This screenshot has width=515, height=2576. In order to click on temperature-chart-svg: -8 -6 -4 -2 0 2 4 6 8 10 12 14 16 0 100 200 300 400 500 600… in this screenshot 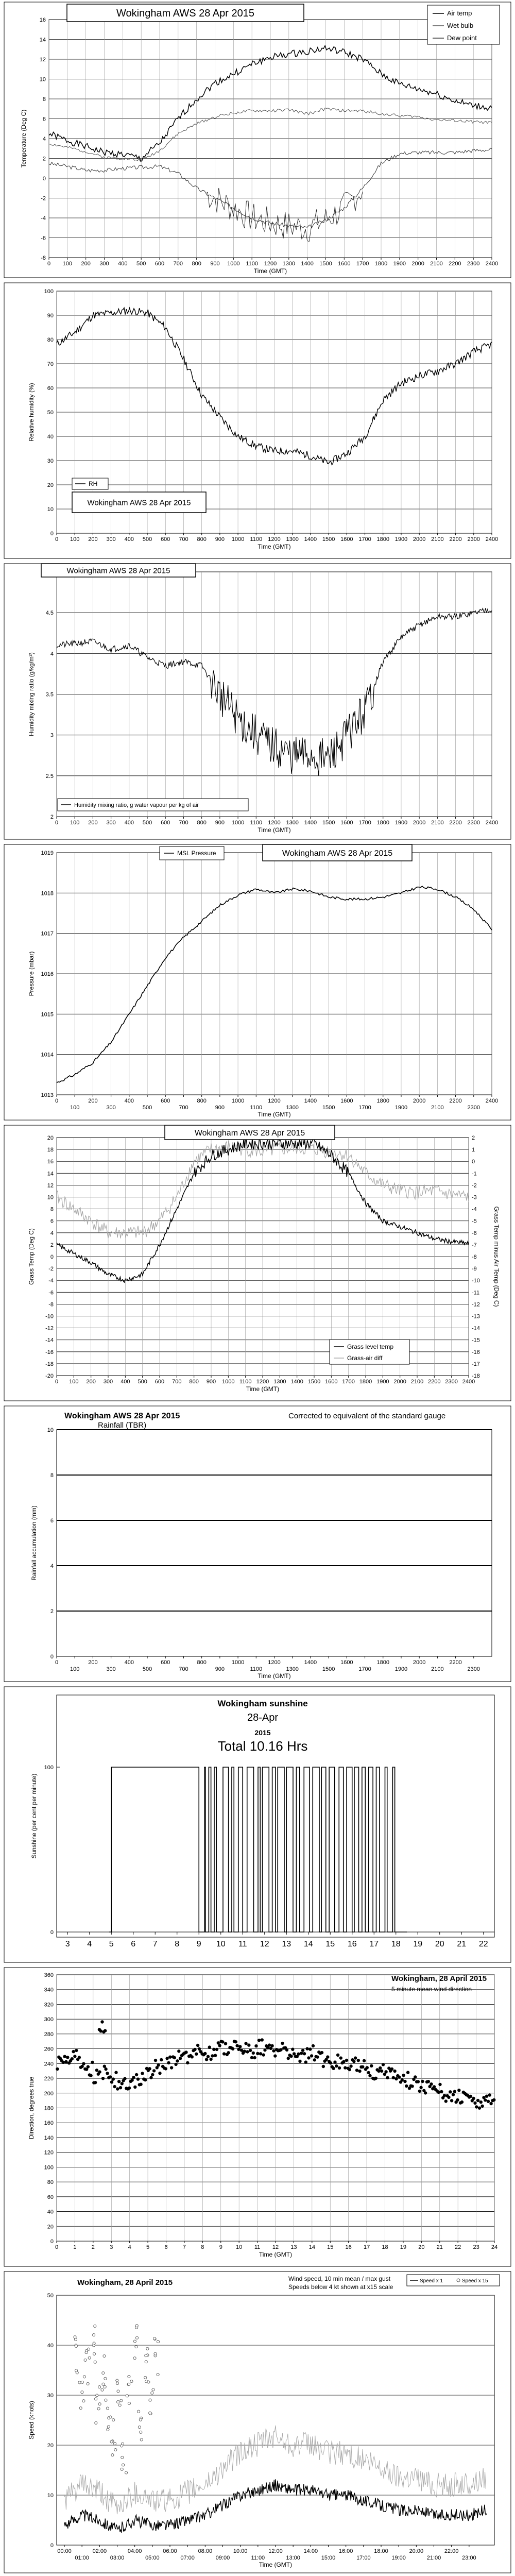, I will do `click(257, 140)`.